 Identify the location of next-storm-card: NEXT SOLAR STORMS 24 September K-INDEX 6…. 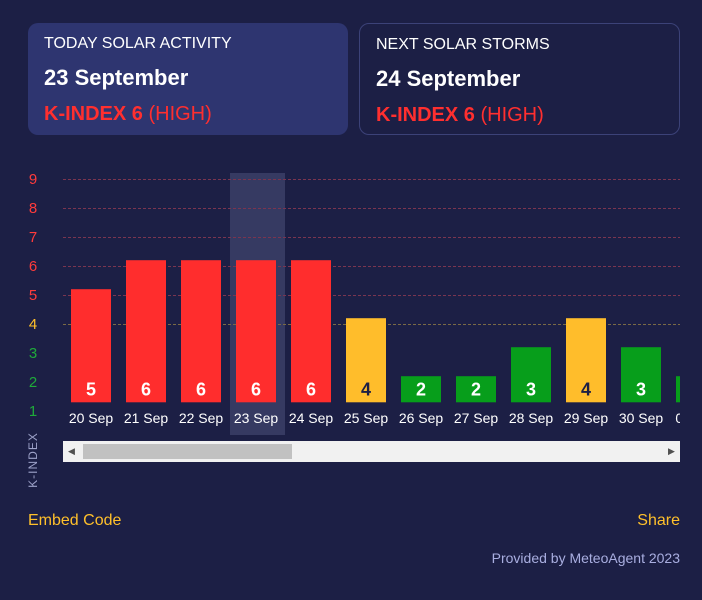
(519, 79).